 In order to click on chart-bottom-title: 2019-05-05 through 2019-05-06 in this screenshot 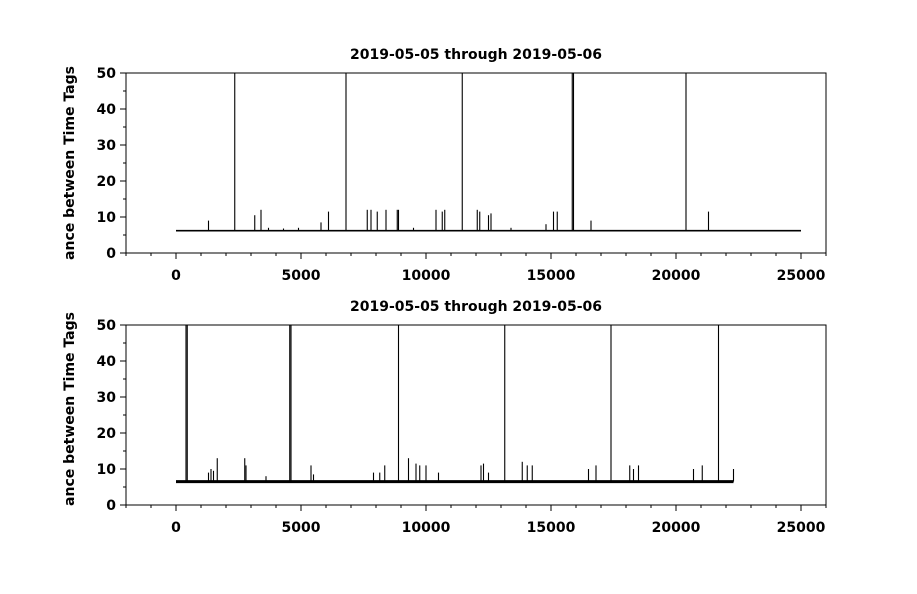, I will do `click(476, 307)`.